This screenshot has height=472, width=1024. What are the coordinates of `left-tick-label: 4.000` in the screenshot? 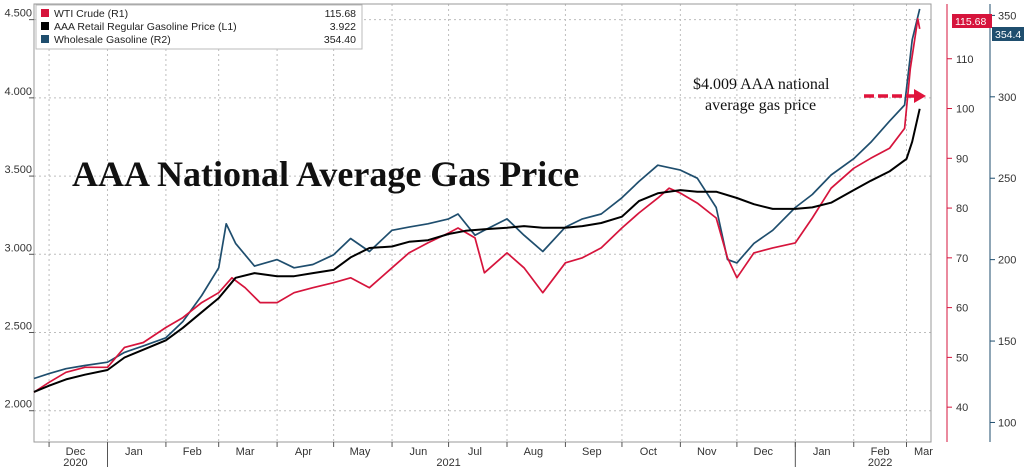 It's located at (18, 92).